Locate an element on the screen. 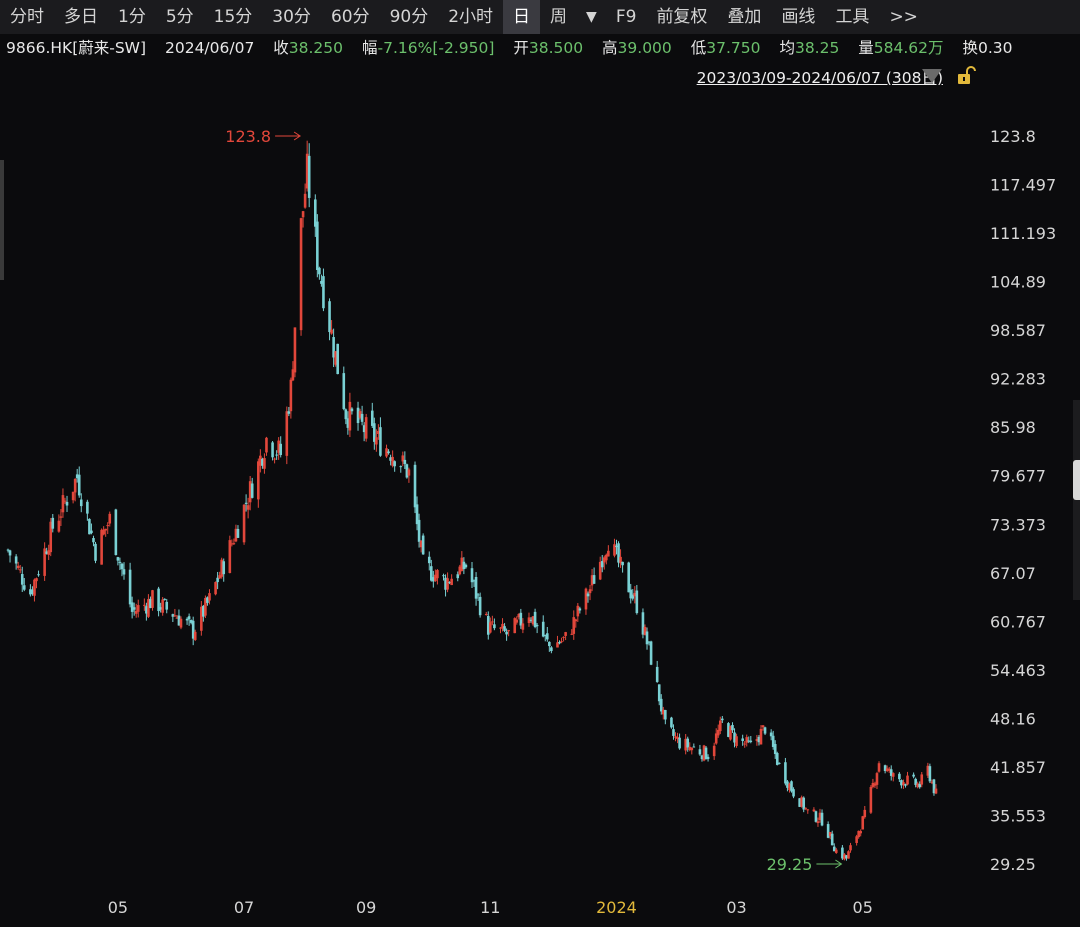 This screenshot has width=1080, height=927. period-tab-11: ▼ is located at coordinates (591, 17).